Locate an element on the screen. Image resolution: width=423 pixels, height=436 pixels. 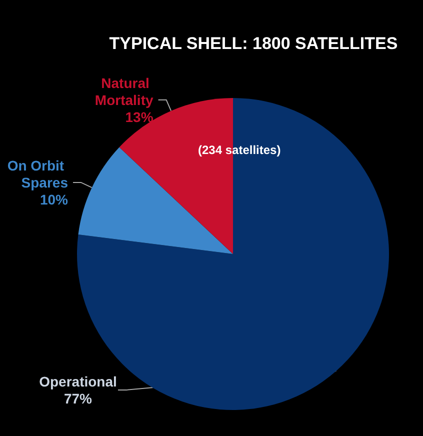
data-label: 77% is located at coordinates (78, 398).